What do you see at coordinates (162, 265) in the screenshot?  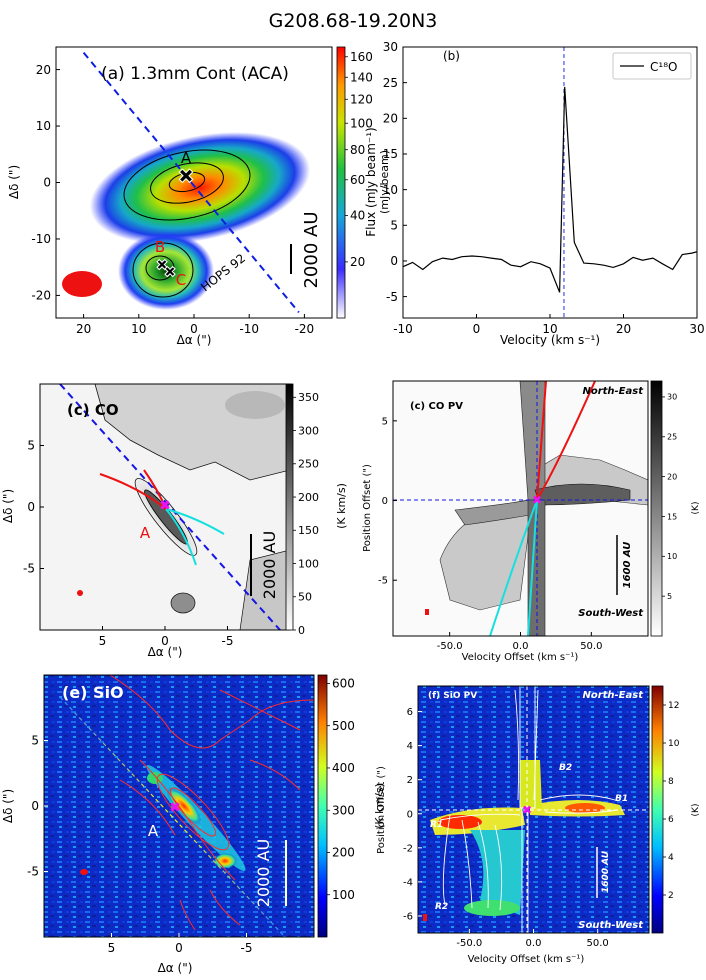 I see `source-b-marker: ✖` at bounding box center [162, 265].